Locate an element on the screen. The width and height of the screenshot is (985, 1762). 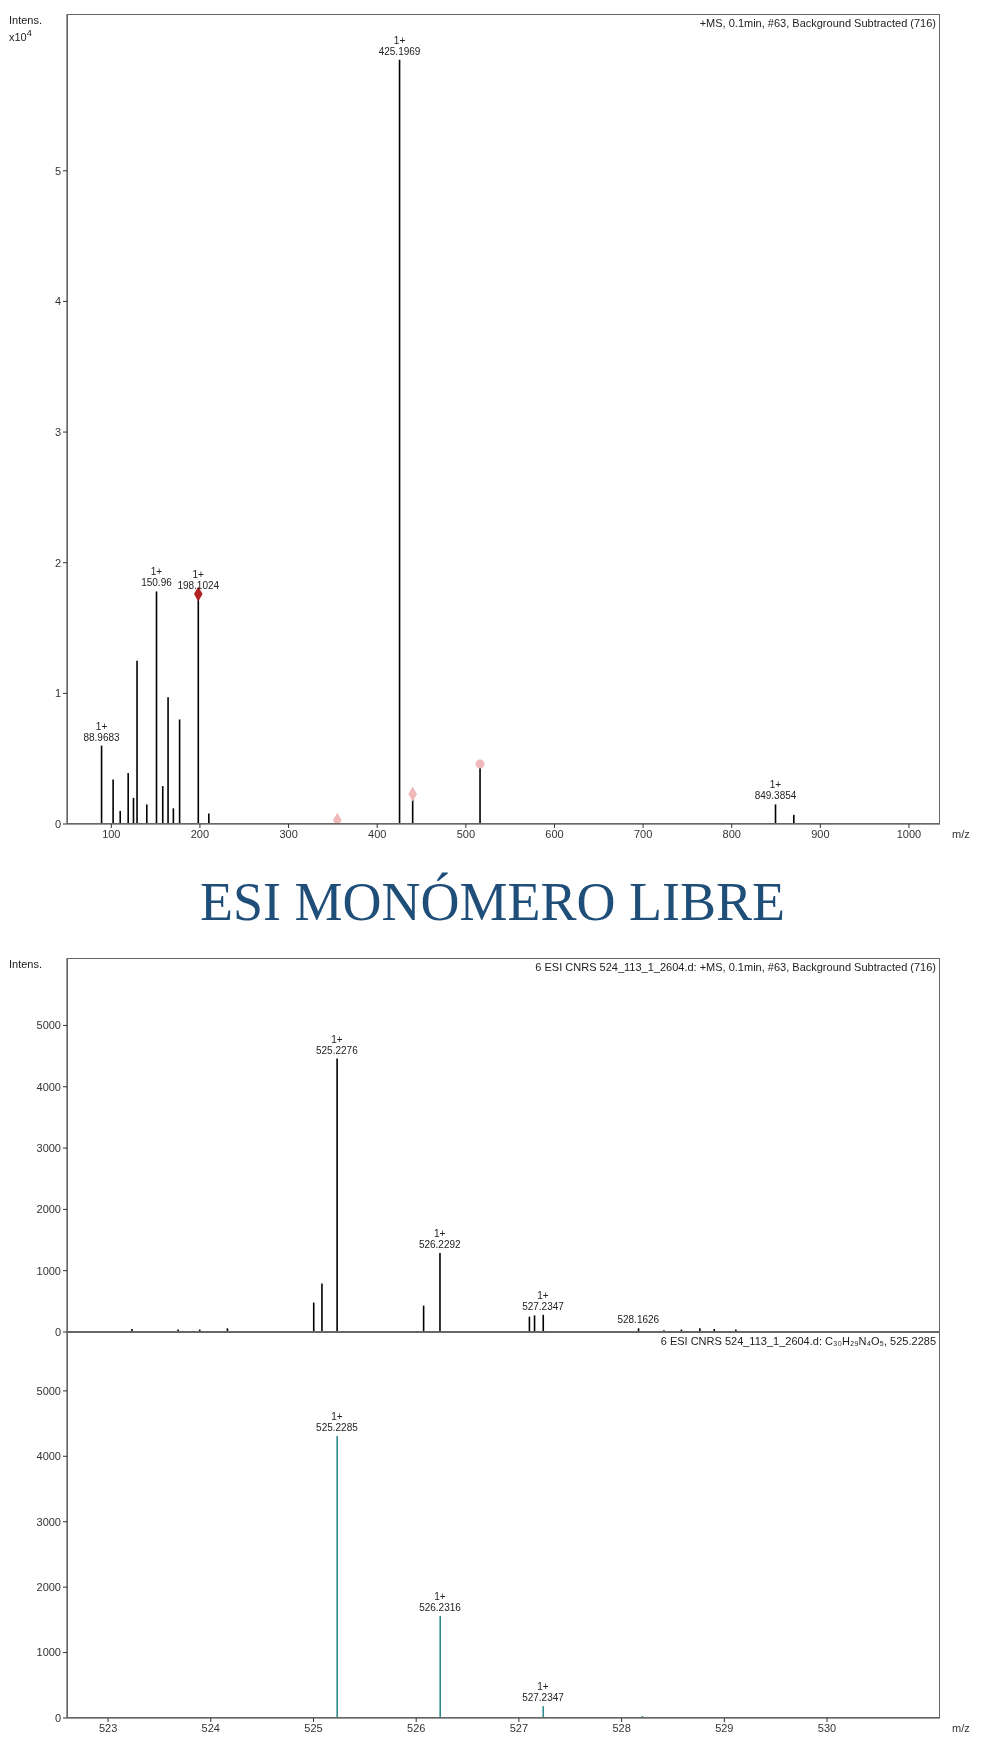
y-tick-label: 4 is located at coordinates (57, 301).